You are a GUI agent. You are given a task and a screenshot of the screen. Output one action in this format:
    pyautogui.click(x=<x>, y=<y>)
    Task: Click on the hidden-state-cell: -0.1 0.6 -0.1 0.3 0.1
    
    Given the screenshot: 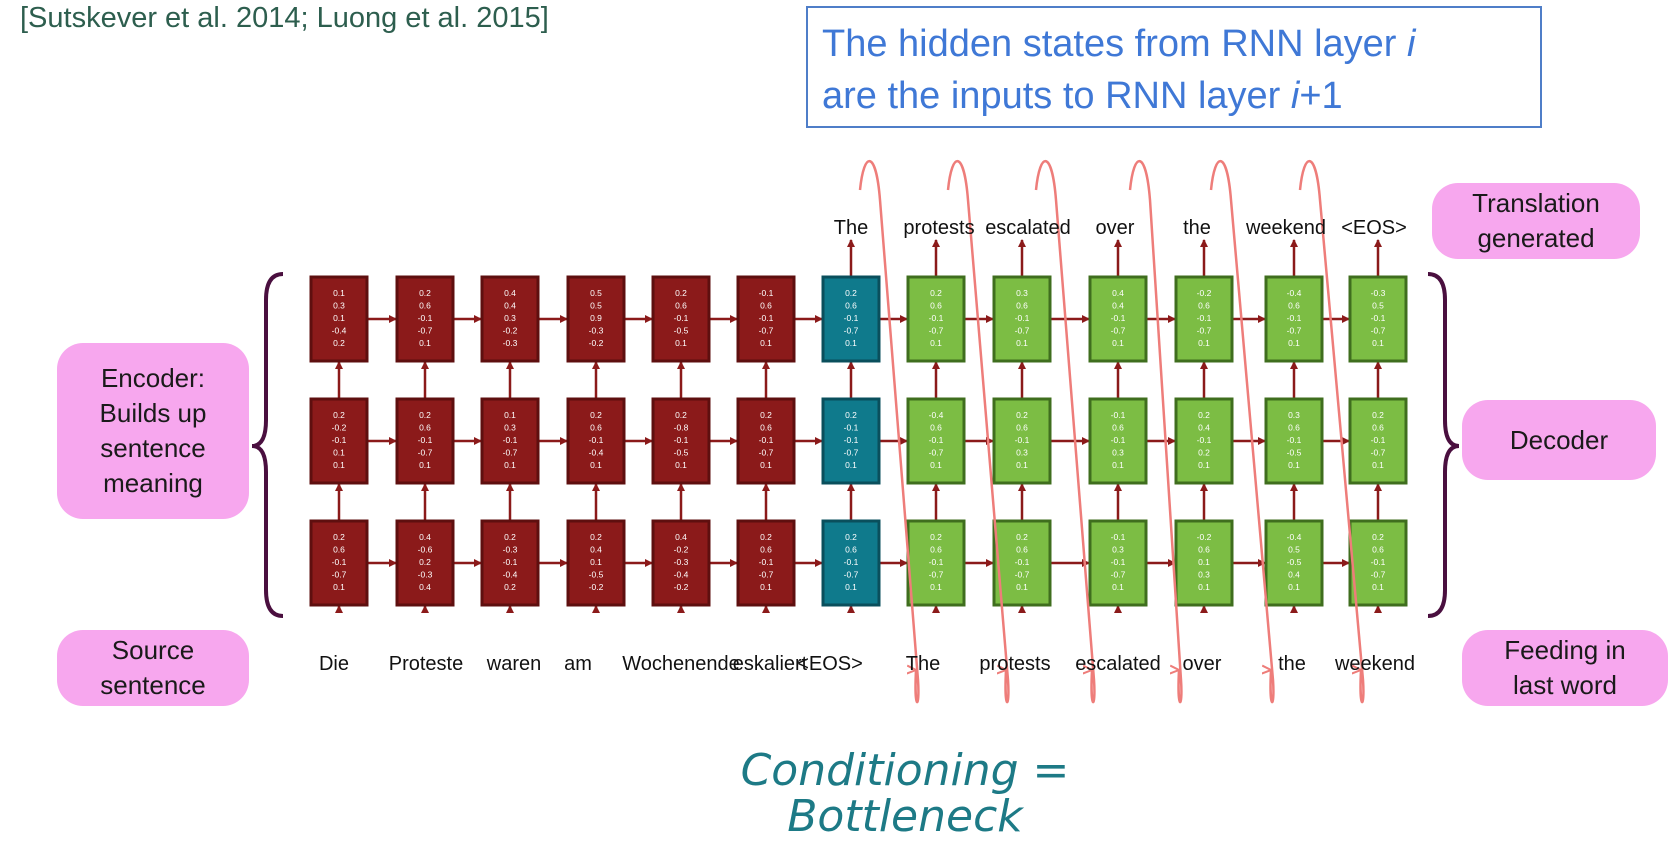 What is the action you would take?
    pyautogui.click(x=1118, y=441)
    